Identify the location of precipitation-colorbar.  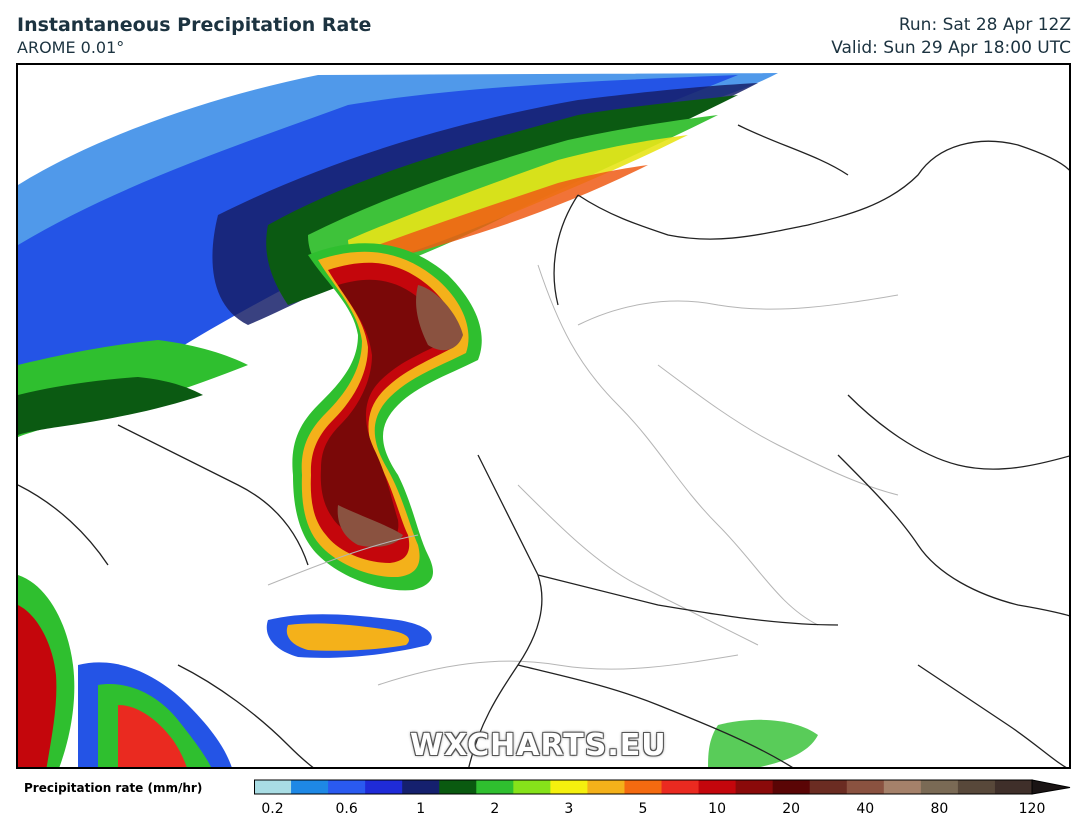
(662, 787).